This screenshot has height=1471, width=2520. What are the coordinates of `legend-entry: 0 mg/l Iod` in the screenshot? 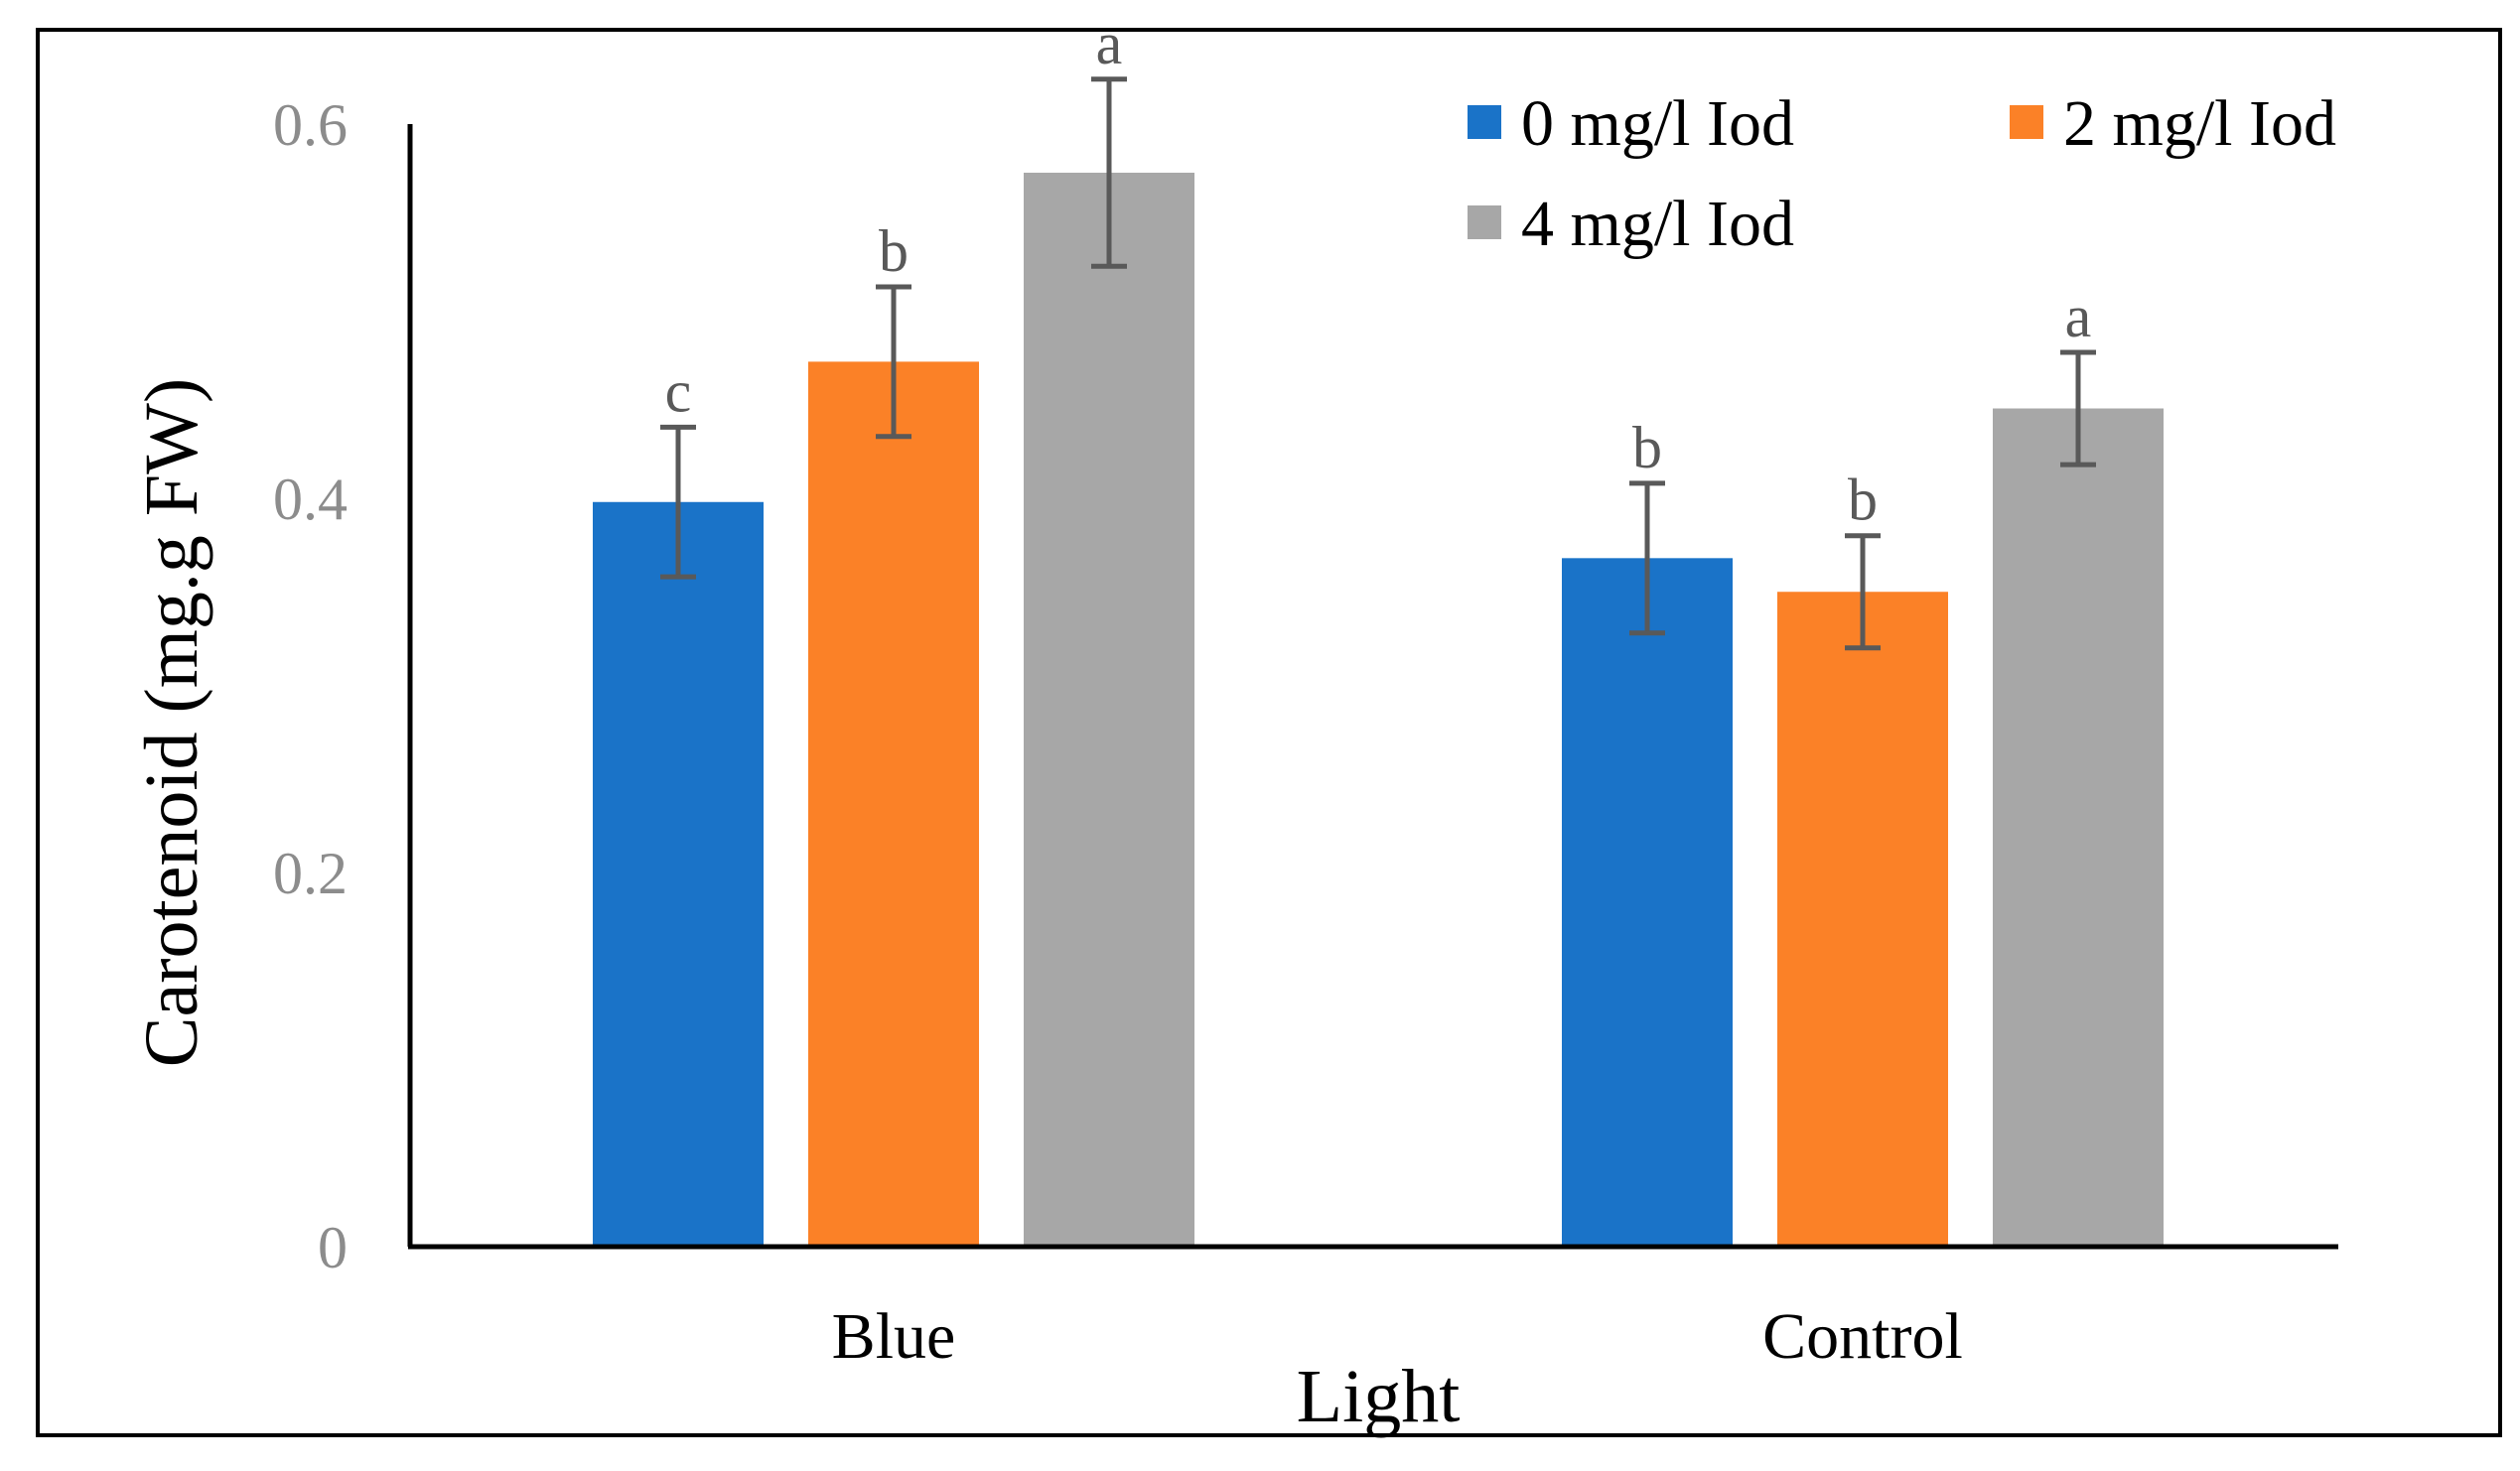 It's located at (1631, 123).